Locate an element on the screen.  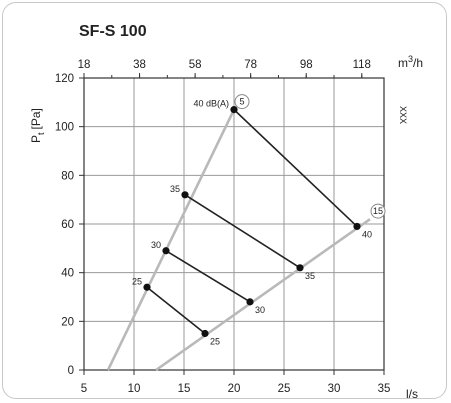
x-tick-label: 25 is located at coordinates (284, 389).